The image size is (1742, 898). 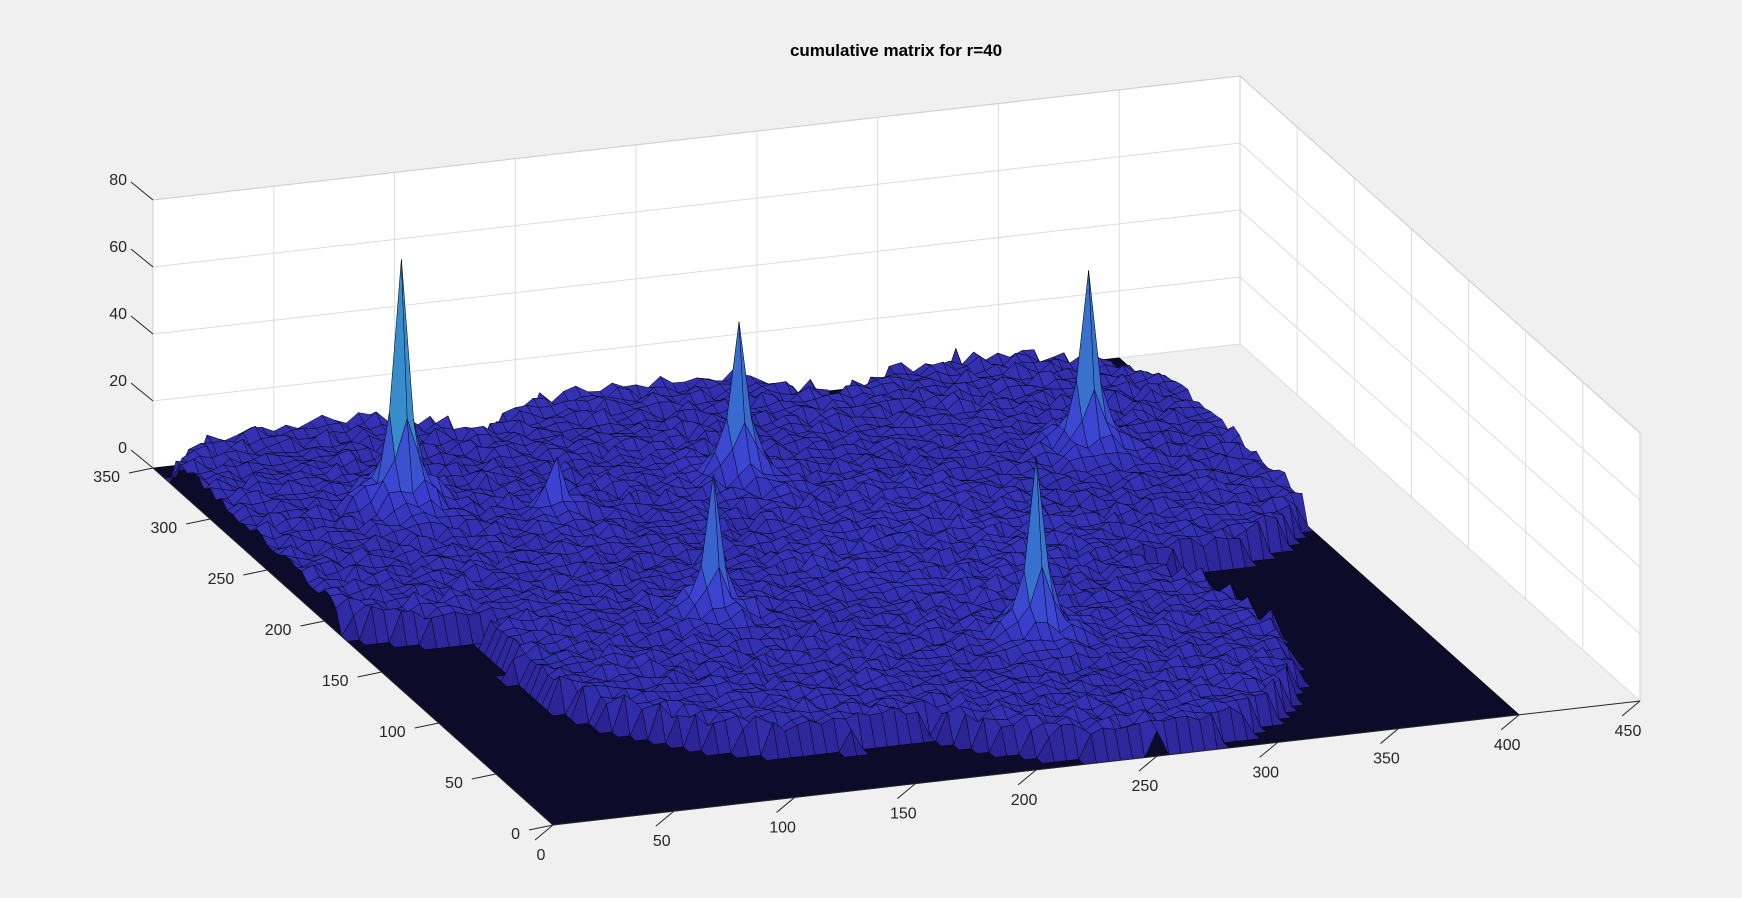 What do you see at coordinates (122, 448) in the screenshot?
I see `z-tick-label: 0` at bounding box center [122, 448].